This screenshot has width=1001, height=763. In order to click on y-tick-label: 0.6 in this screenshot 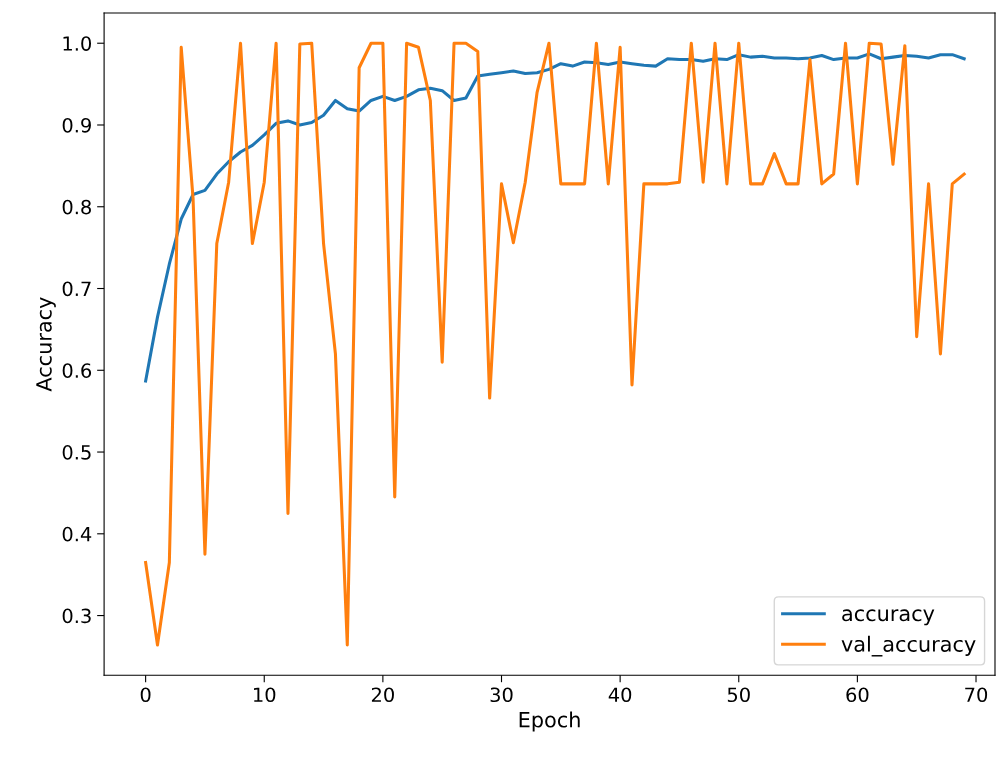, I will do `click(77, 370)`.